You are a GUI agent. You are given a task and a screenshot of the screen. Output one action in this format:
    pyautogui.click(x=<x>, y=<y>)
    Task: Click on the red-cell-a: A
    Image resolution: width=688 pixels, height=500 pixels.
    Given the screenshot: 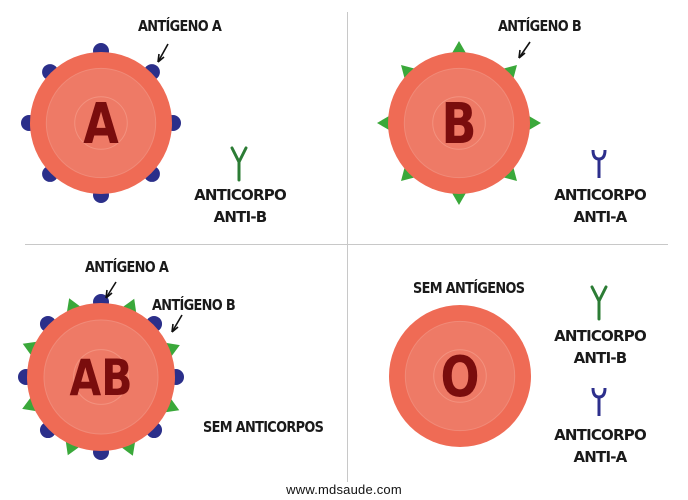 What is the action you would take?
    pyautogui.click(x=101, y=123)
    